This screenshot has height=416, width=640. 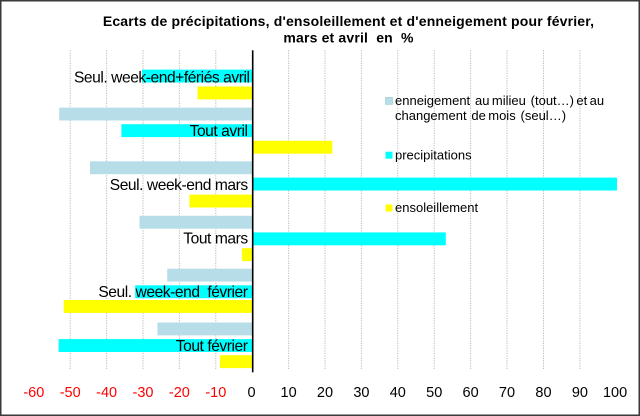 I want to click on svg-text: 50, so click(x=434, y=393).